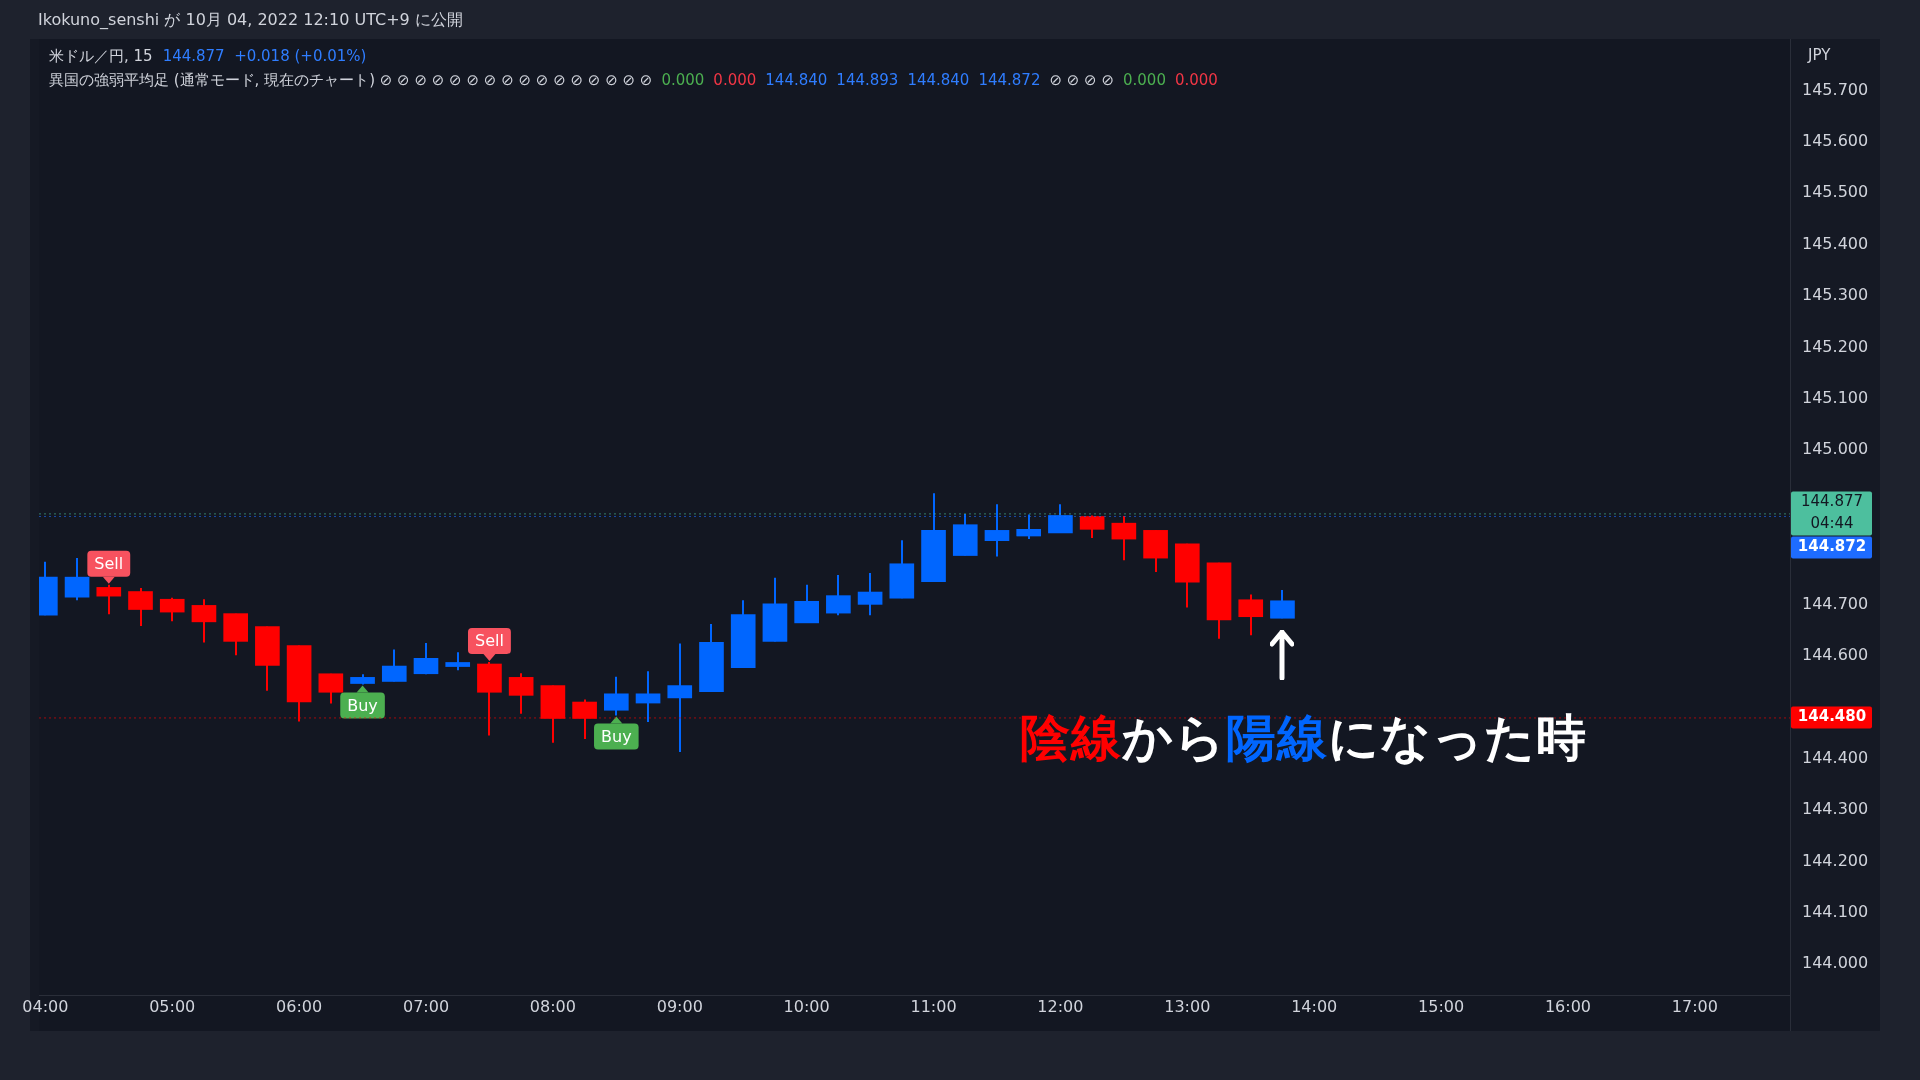  Describe the element at coordinates (1277, 738) in the screenshot. I see `annotation: 陽線` at that location.